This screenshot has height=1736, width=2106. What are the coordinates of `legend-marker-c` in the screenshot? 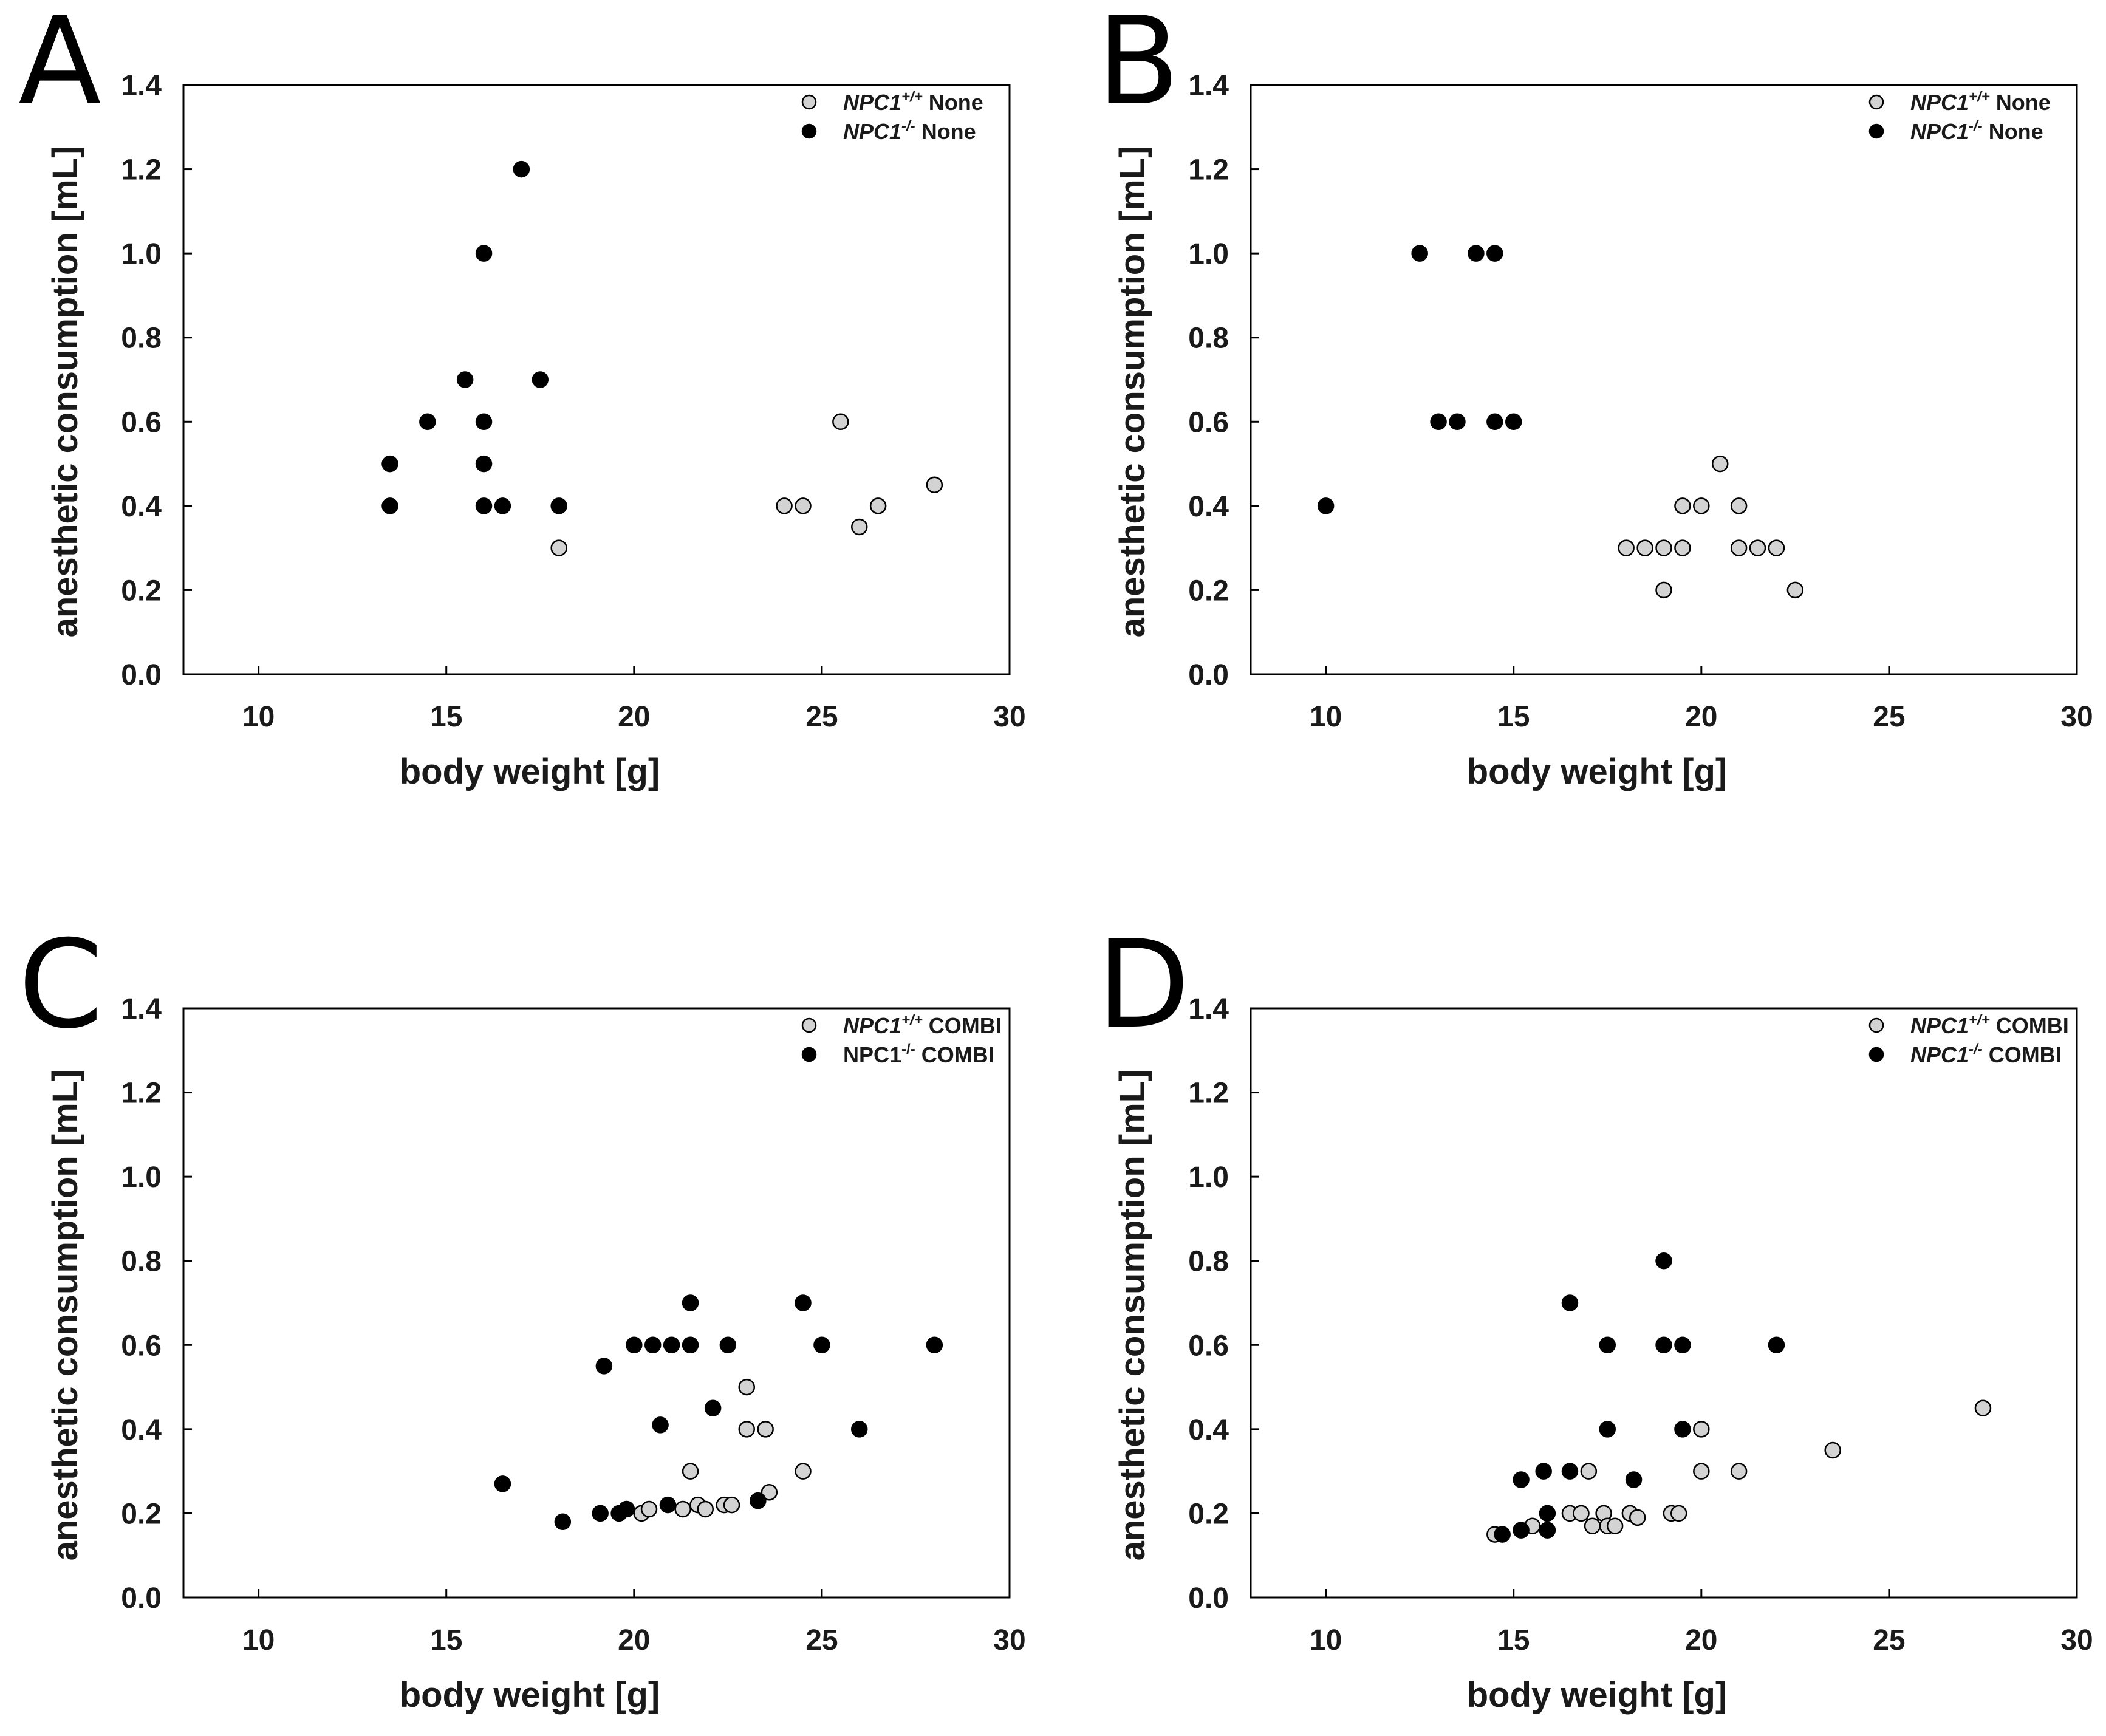 It's located at (809, 1025).